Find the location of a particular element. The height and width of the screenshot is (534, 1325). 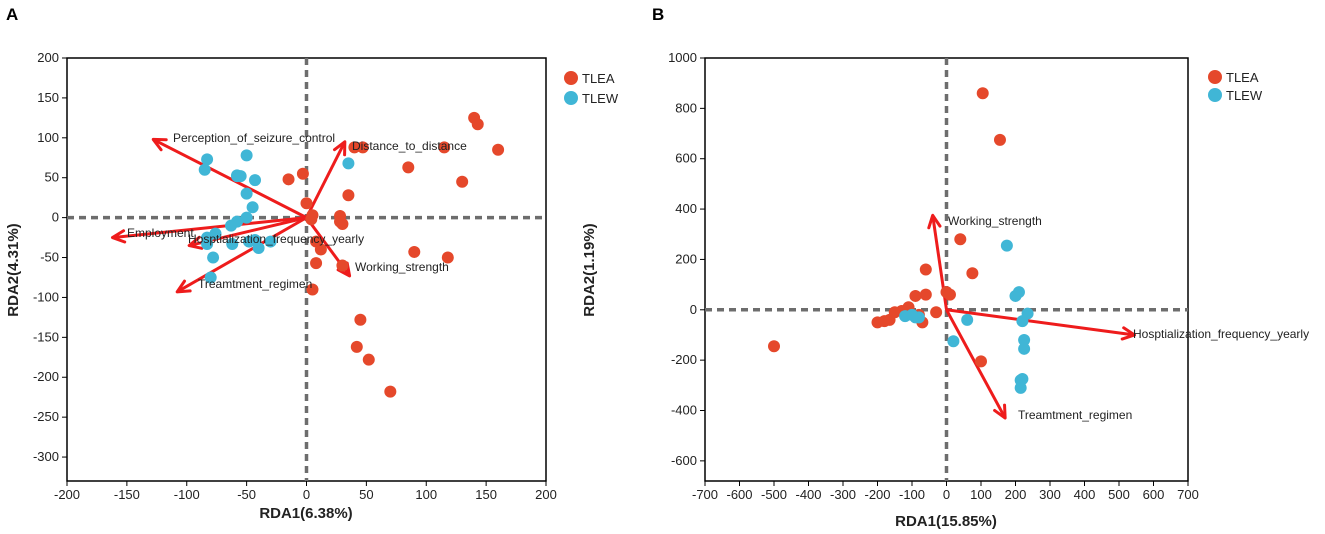

panel-b-x-tick-label: 0 is located at coordinates (946, 494).